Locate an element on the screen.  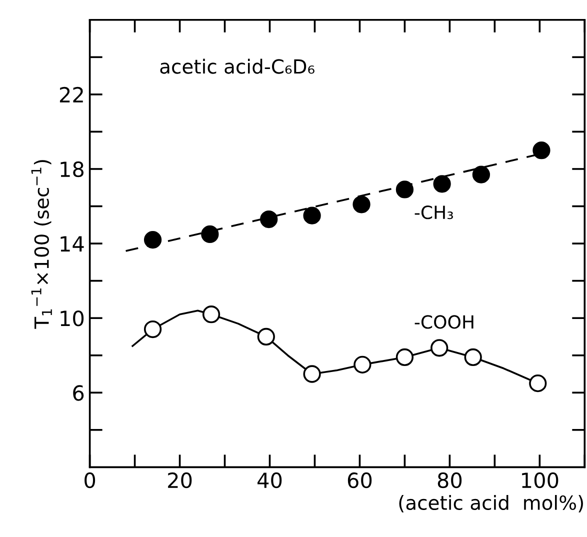
x-tick-label: 60 is located at coordinates (360, 480).